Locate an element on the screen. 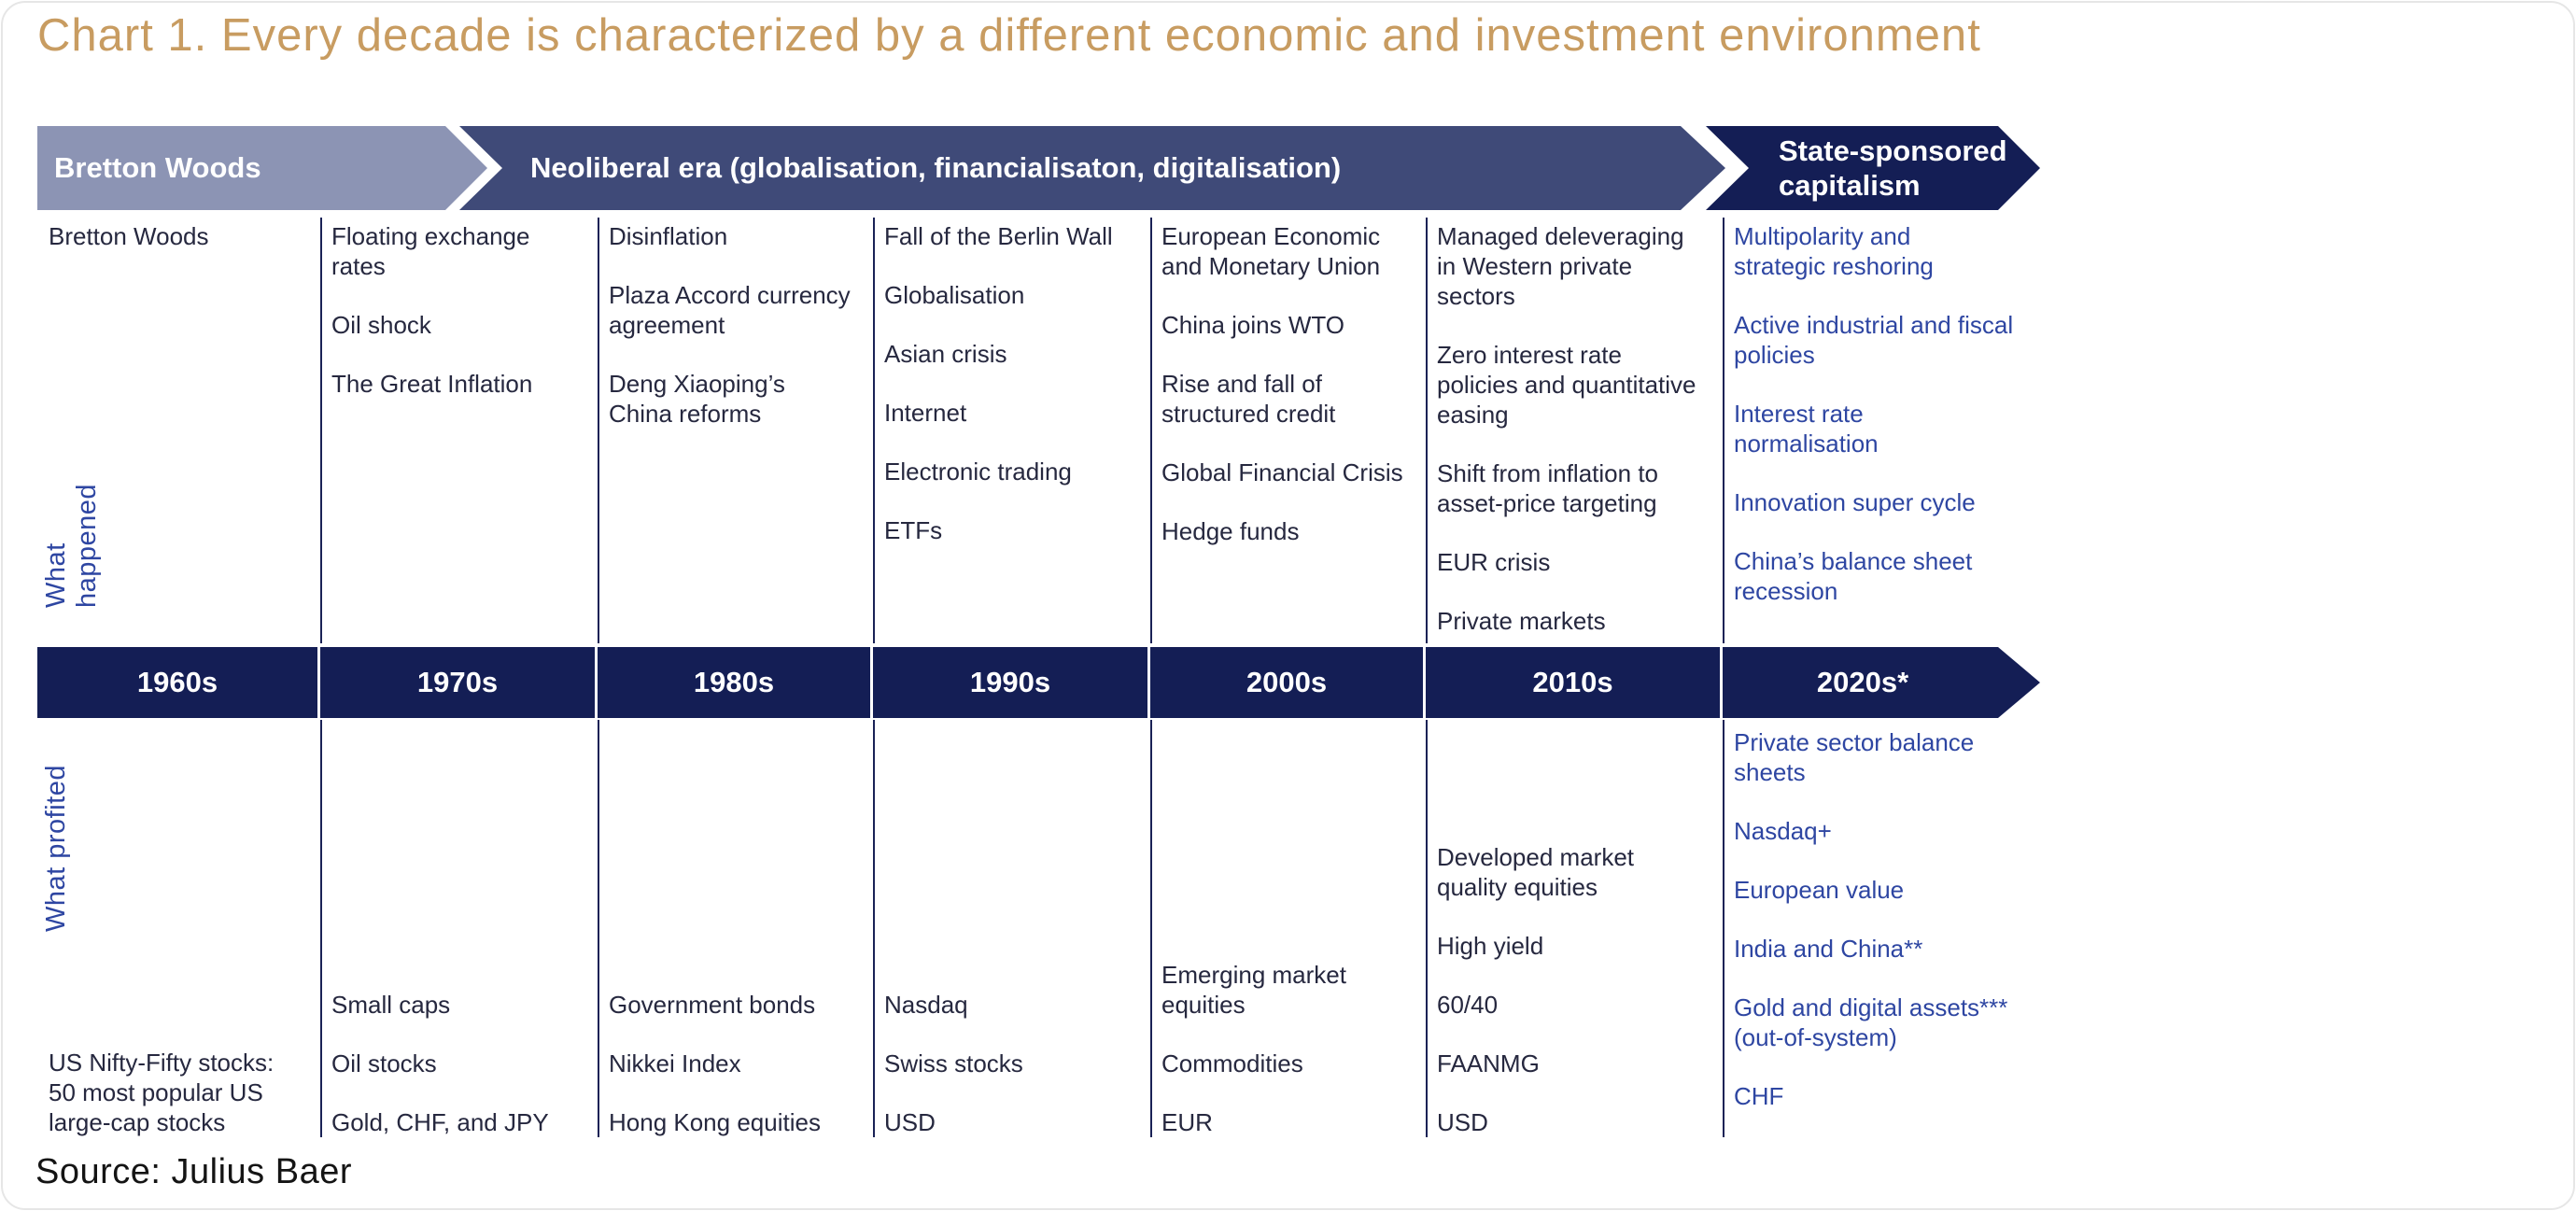  profited-item: Commodities is located at coordinates (1232, 1063).